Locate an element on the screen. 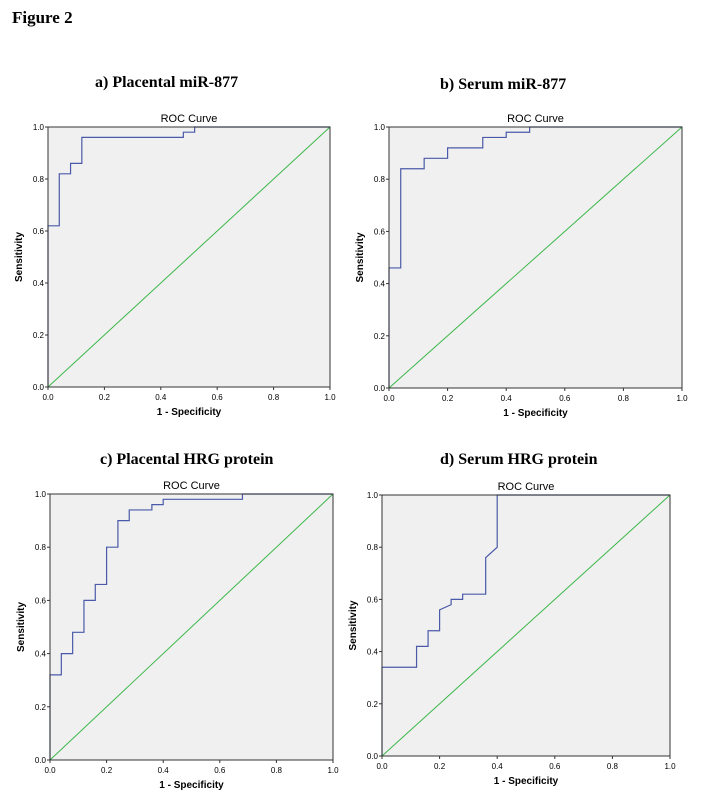 This screenshot has width=706, height=800. panel-d-title: d) Serum HRG protein is located at coordinates (519, 459).